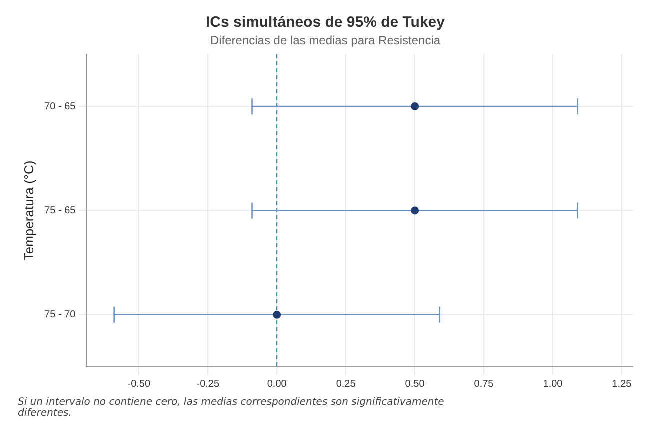 This screenshot has height=442, width=651. I want to click on text: Si un intervalo no contiene cero, las medias correspondientes son significativamente diferentes., so click(231, 407).